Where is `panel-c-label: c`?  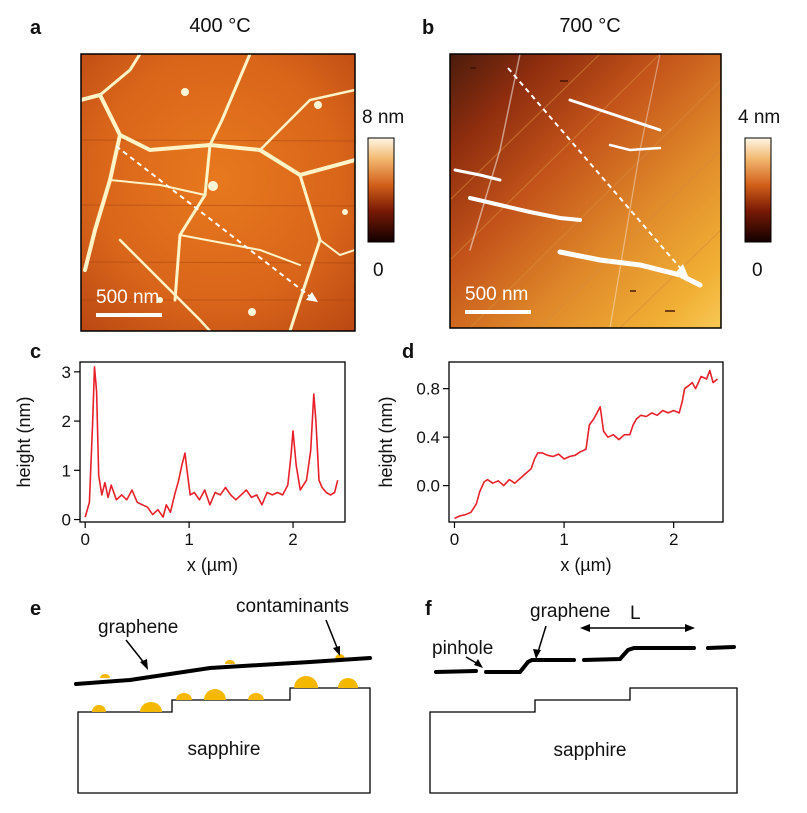 panel-c-label: c is located at coordinates (35, 352).